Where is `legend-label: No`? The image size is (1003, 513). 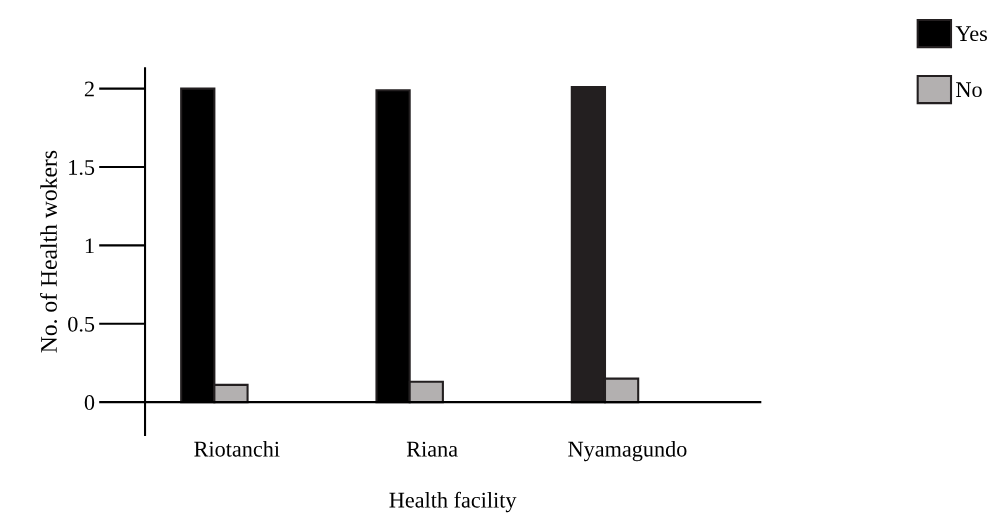 legend-label: No is located at coordinates (969, 90).